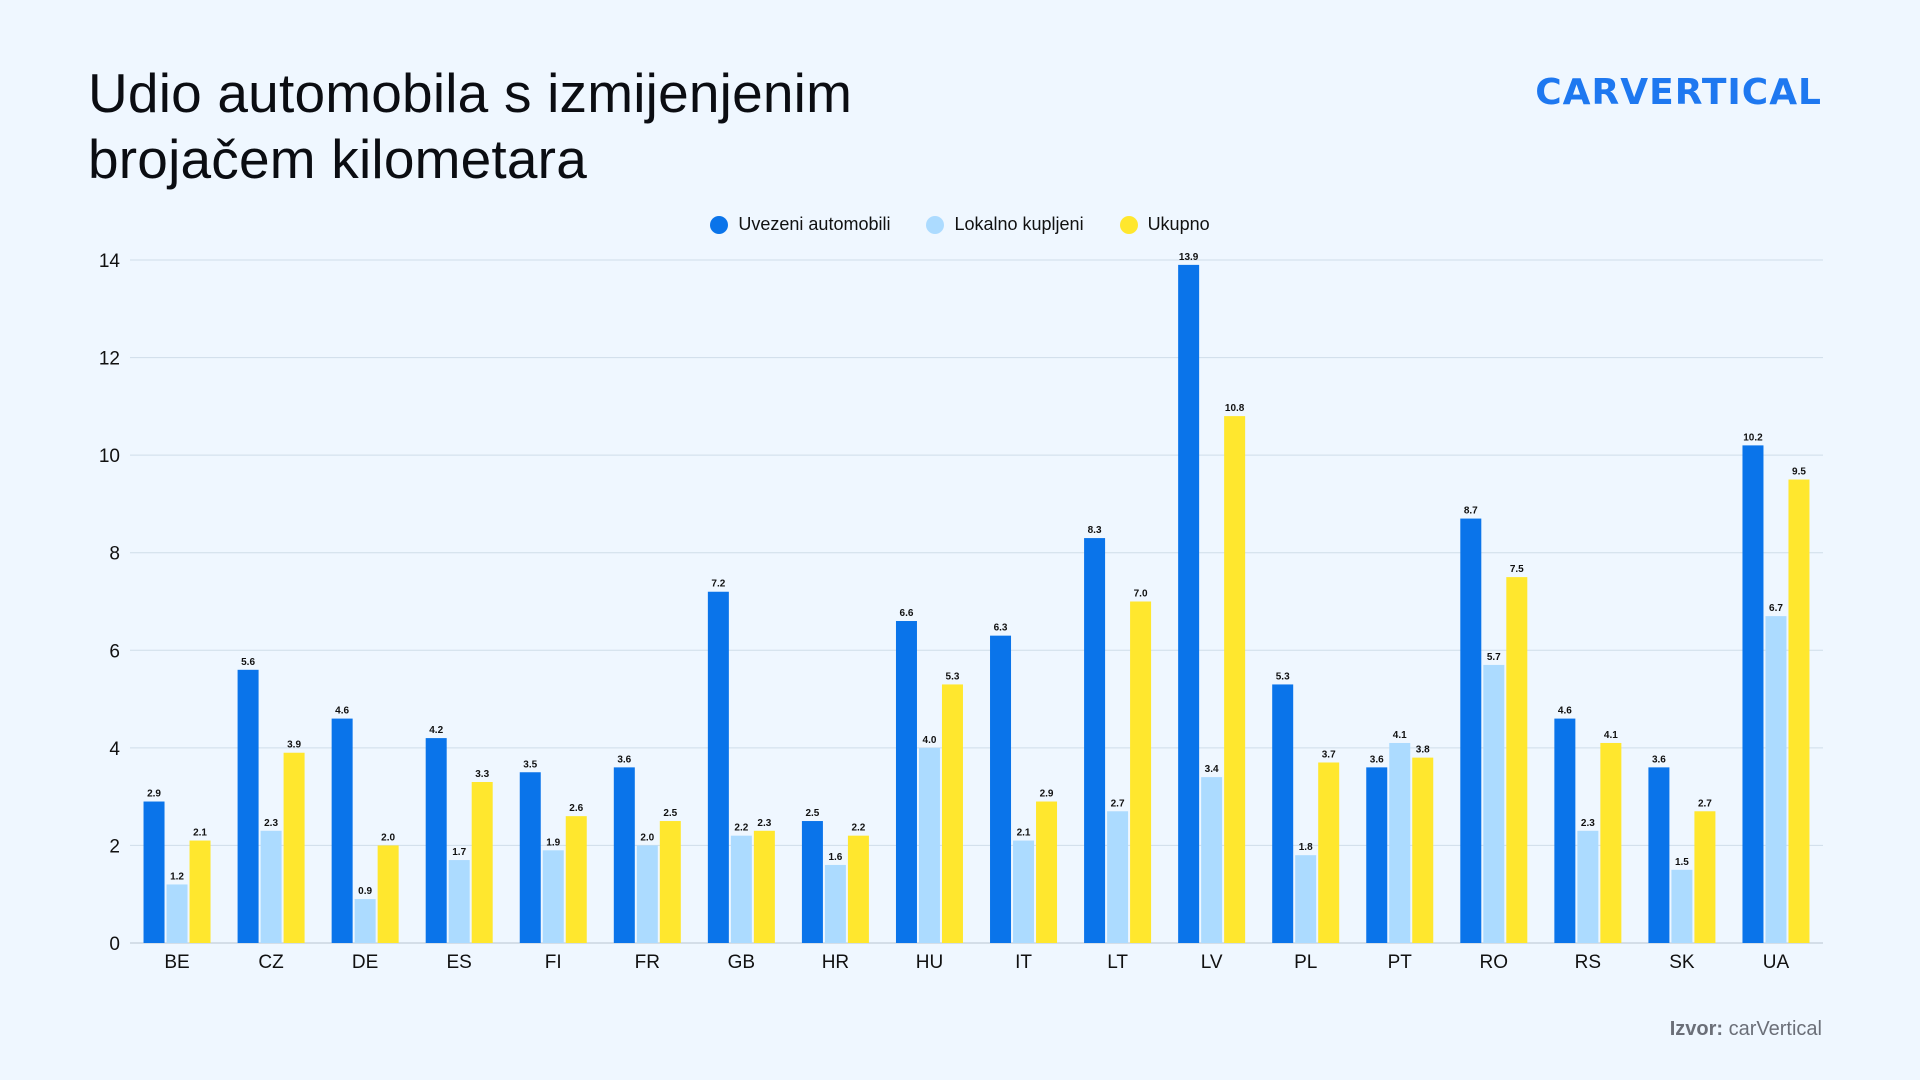 This screenshot has width=1920, height=1080. Describe the element at coordinates (342, 711) in the screenshot. I see `data-label: 4.6` at that location.